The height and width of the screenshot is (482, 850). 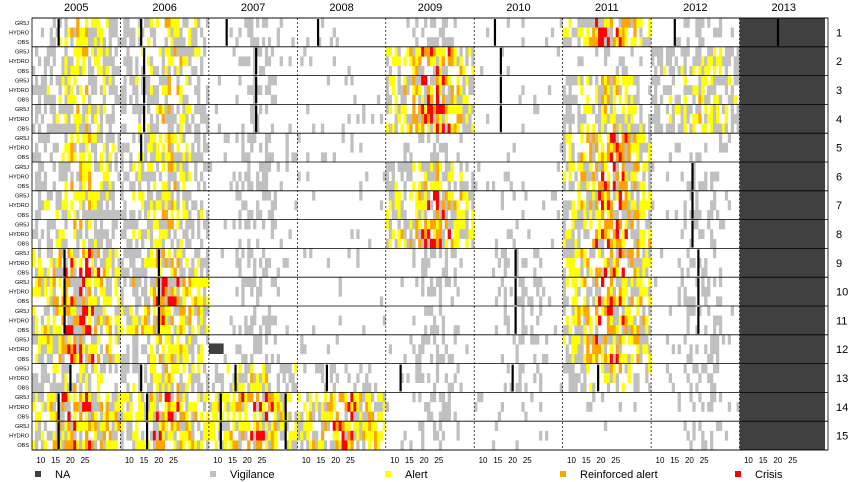 I want to click on x-tick-label: 10, so click(x=394, y=460).